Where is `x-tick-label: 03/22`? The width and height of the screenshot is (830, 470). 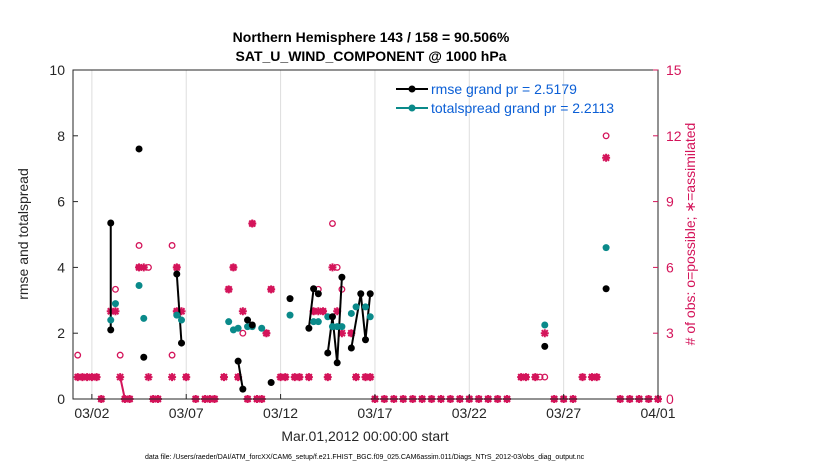
x-tick-label: 03/22 is located at coordinates (469, 413).